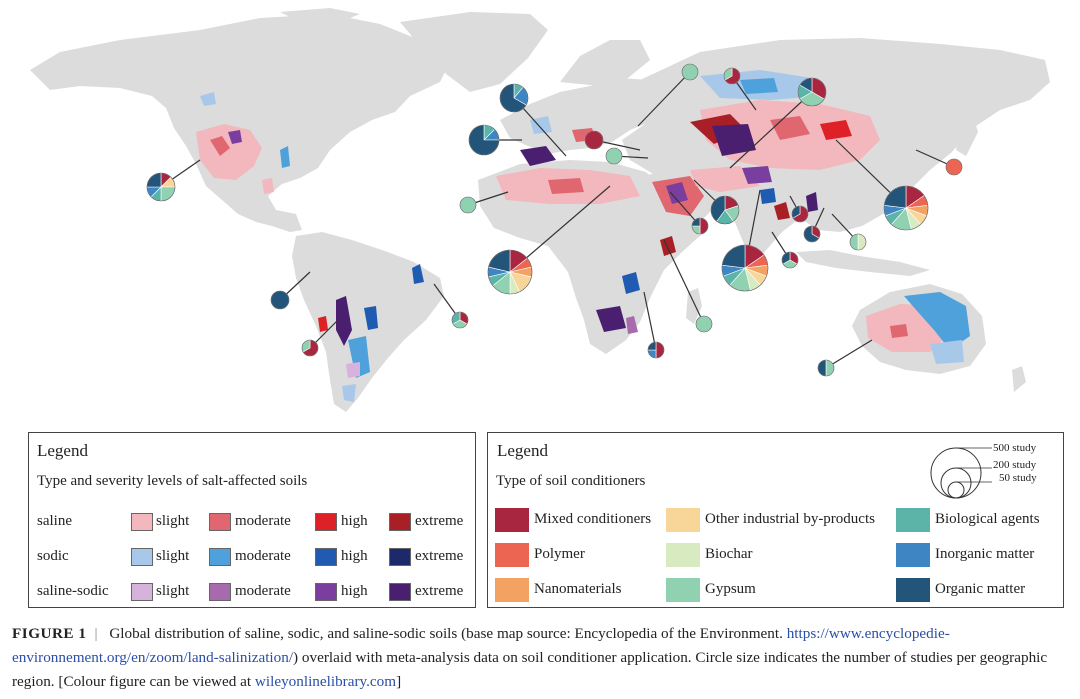  Describe the element at coordinates (730, 589) in the screenshot. I see `conditioner-label: Gypsum` at that location.